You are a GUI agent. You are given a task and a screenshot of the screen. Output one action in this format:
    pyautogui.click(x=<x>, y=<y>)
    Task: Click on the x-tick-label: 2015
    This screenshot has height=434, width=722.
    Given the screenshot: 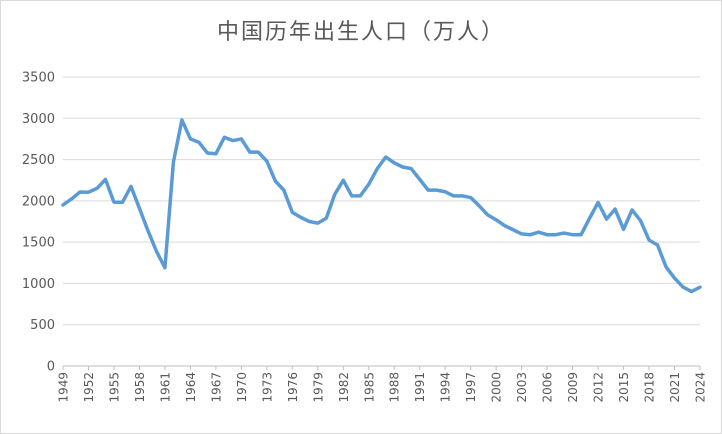 What is the action you would take?
    pyautogui.click(x=624, y=387)
    